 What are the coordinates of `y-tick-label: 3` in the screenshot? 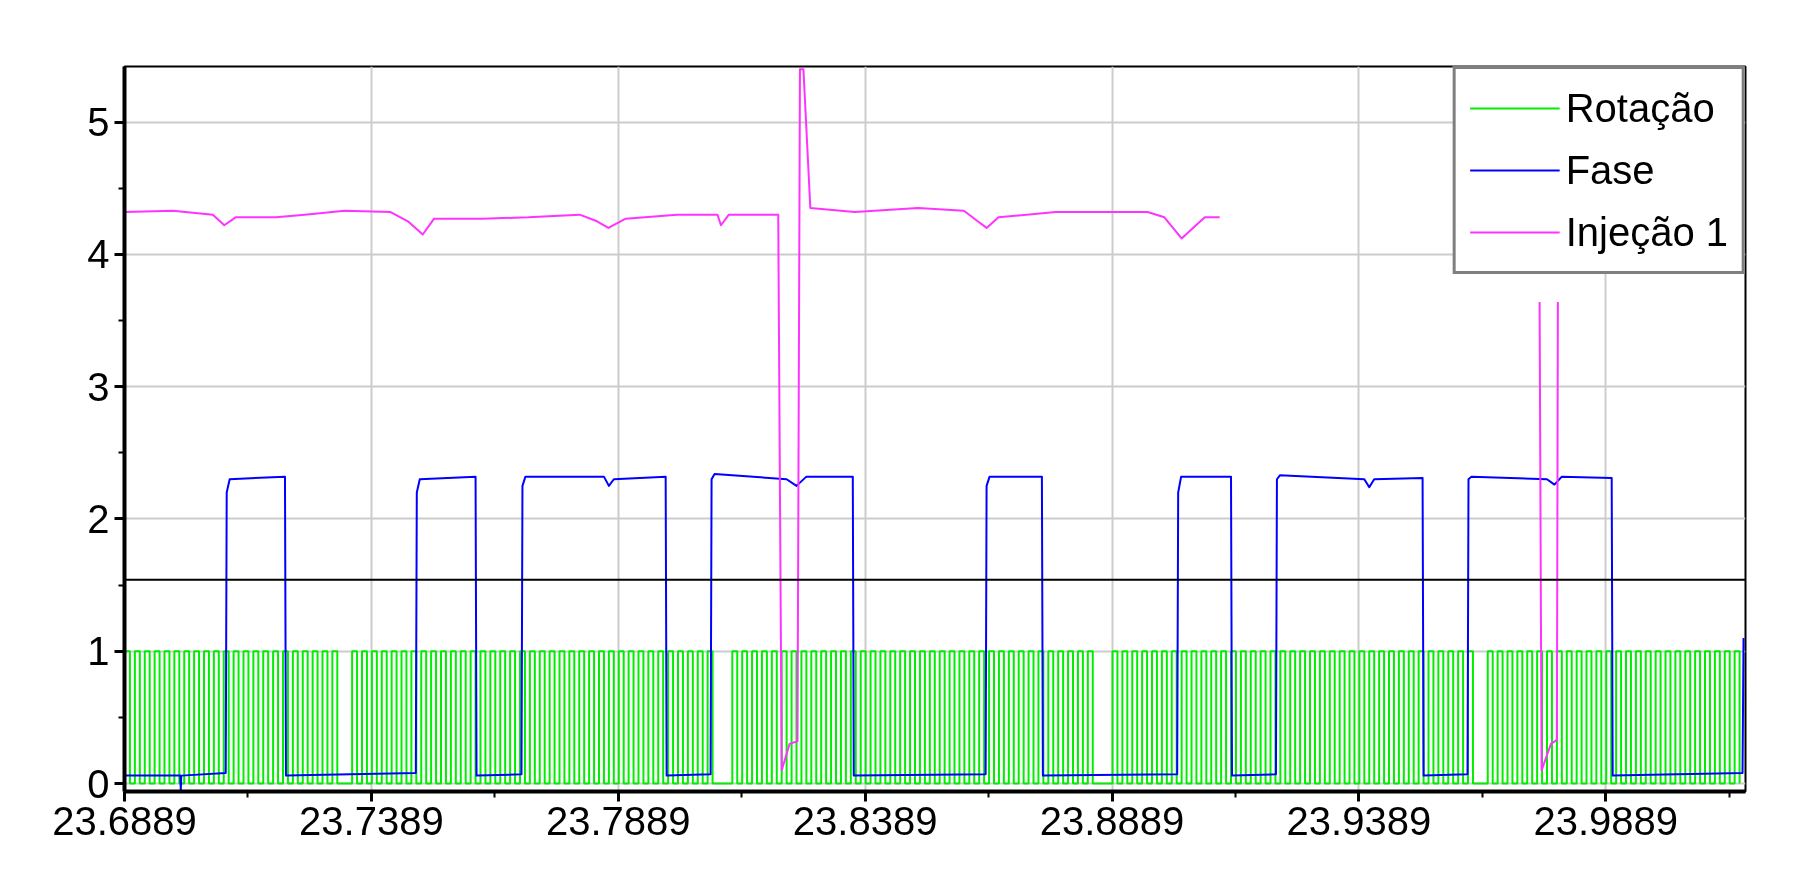 It's located at (98, 386).